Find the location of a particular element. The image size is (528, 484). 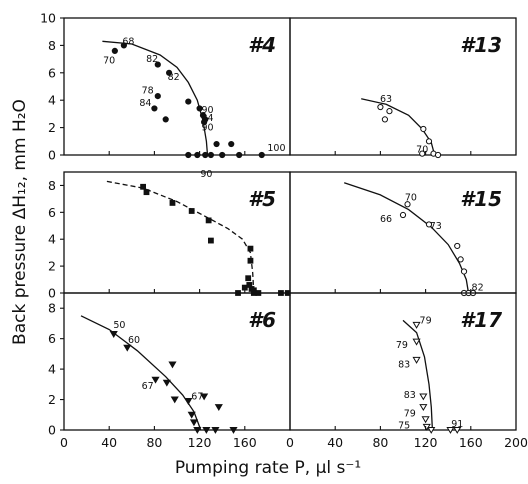

panel: #15 70 66 73 82 is located at coordinates (403, 234).